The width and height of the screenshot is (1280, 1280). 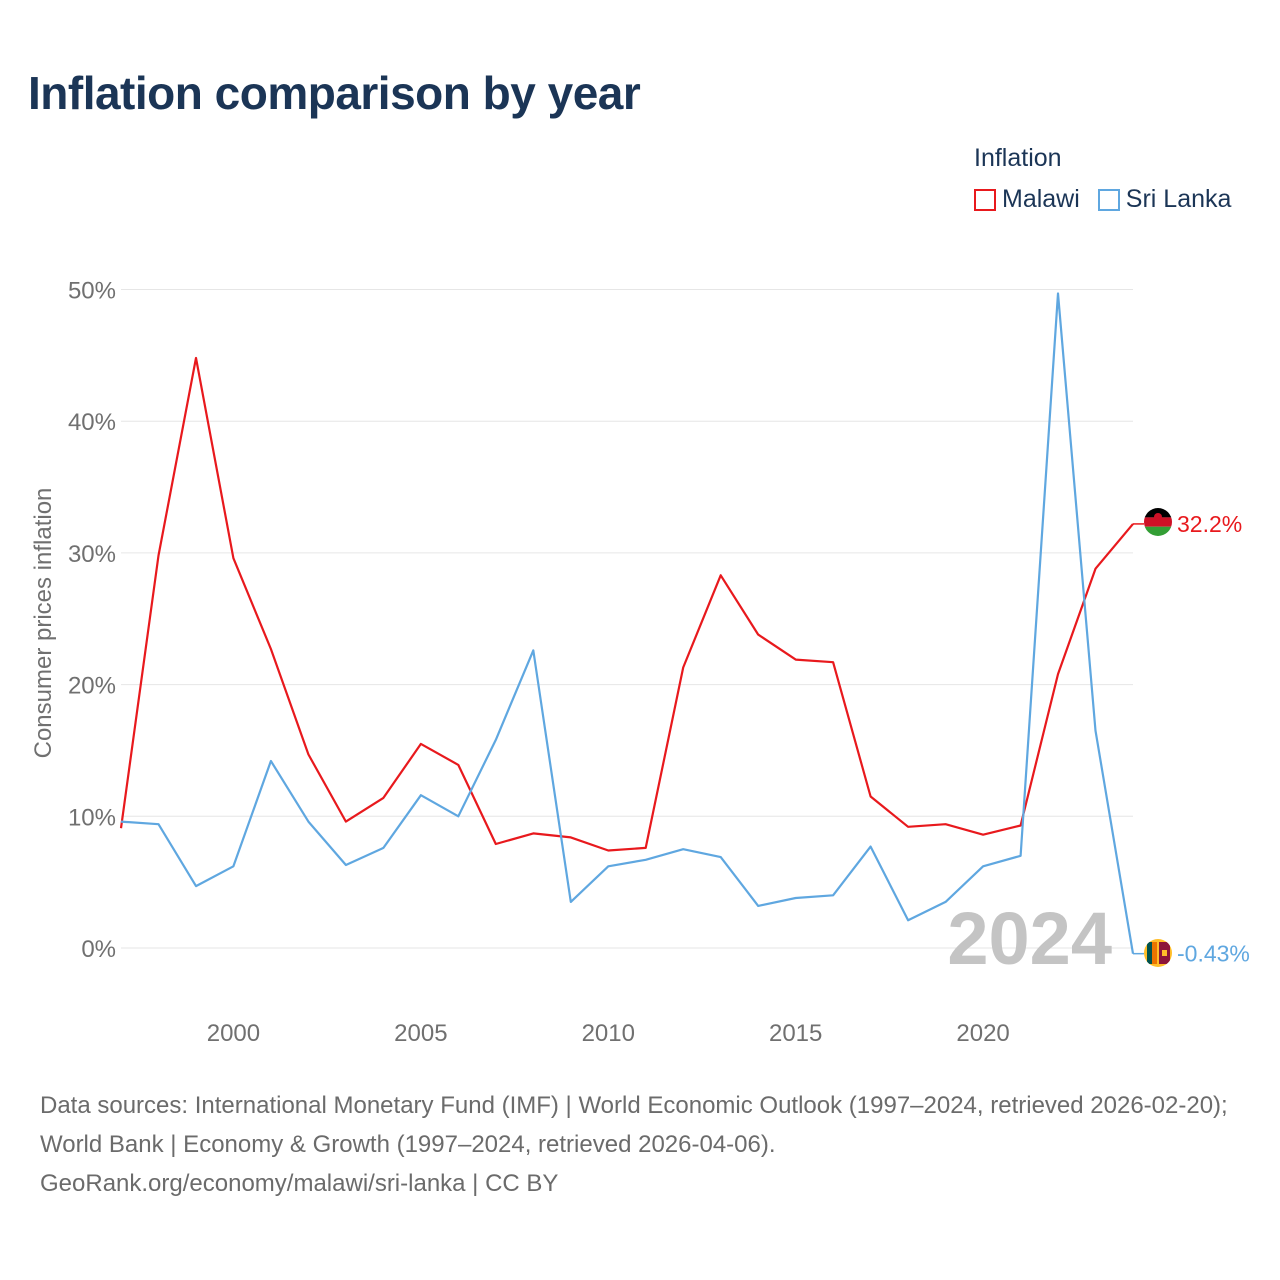 I want to click on y-axis-ticks: 0% 10% 20% 30% 40% 50%, so click(x=92, y=621).